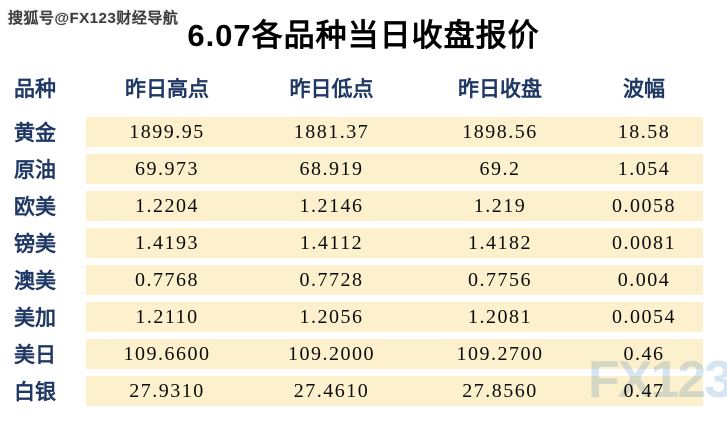 This screenshot has height=426, width=727. Describe the element at coordinates (363, 35) in the screenshot. I see `page-title: 6.07各品种当日收盘报价` at that location.